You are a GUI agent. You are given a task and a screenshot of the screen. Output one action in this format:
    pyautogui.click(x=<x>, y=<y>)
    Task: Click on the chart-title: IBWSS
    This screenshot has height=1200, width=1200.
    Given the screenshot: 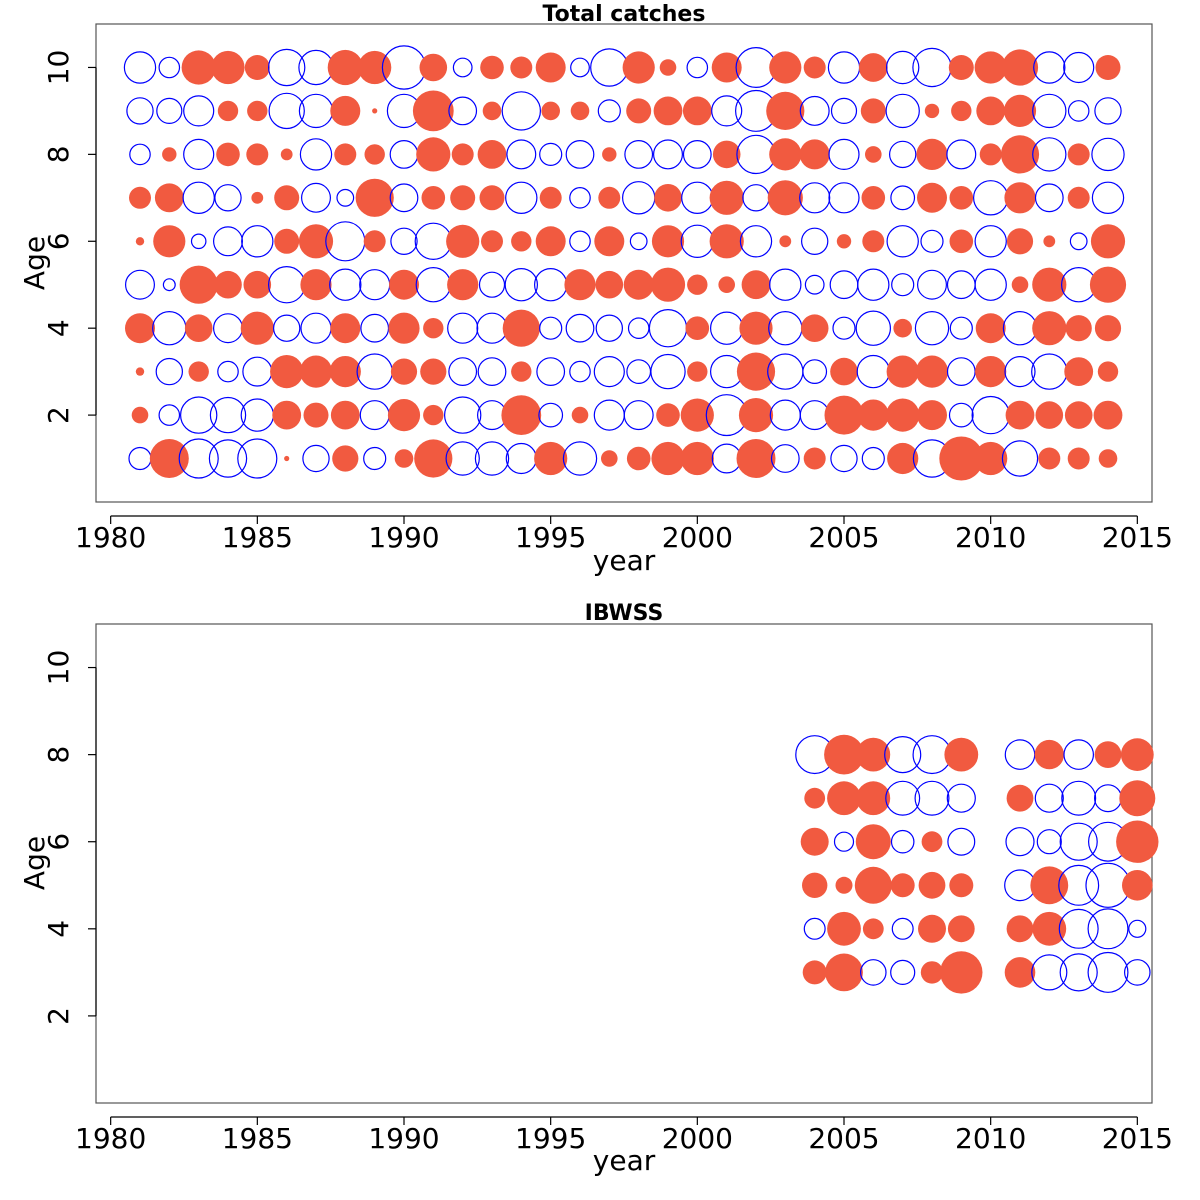 What is the action you would take?
    pyautogui.click(x=624, y=613)
    